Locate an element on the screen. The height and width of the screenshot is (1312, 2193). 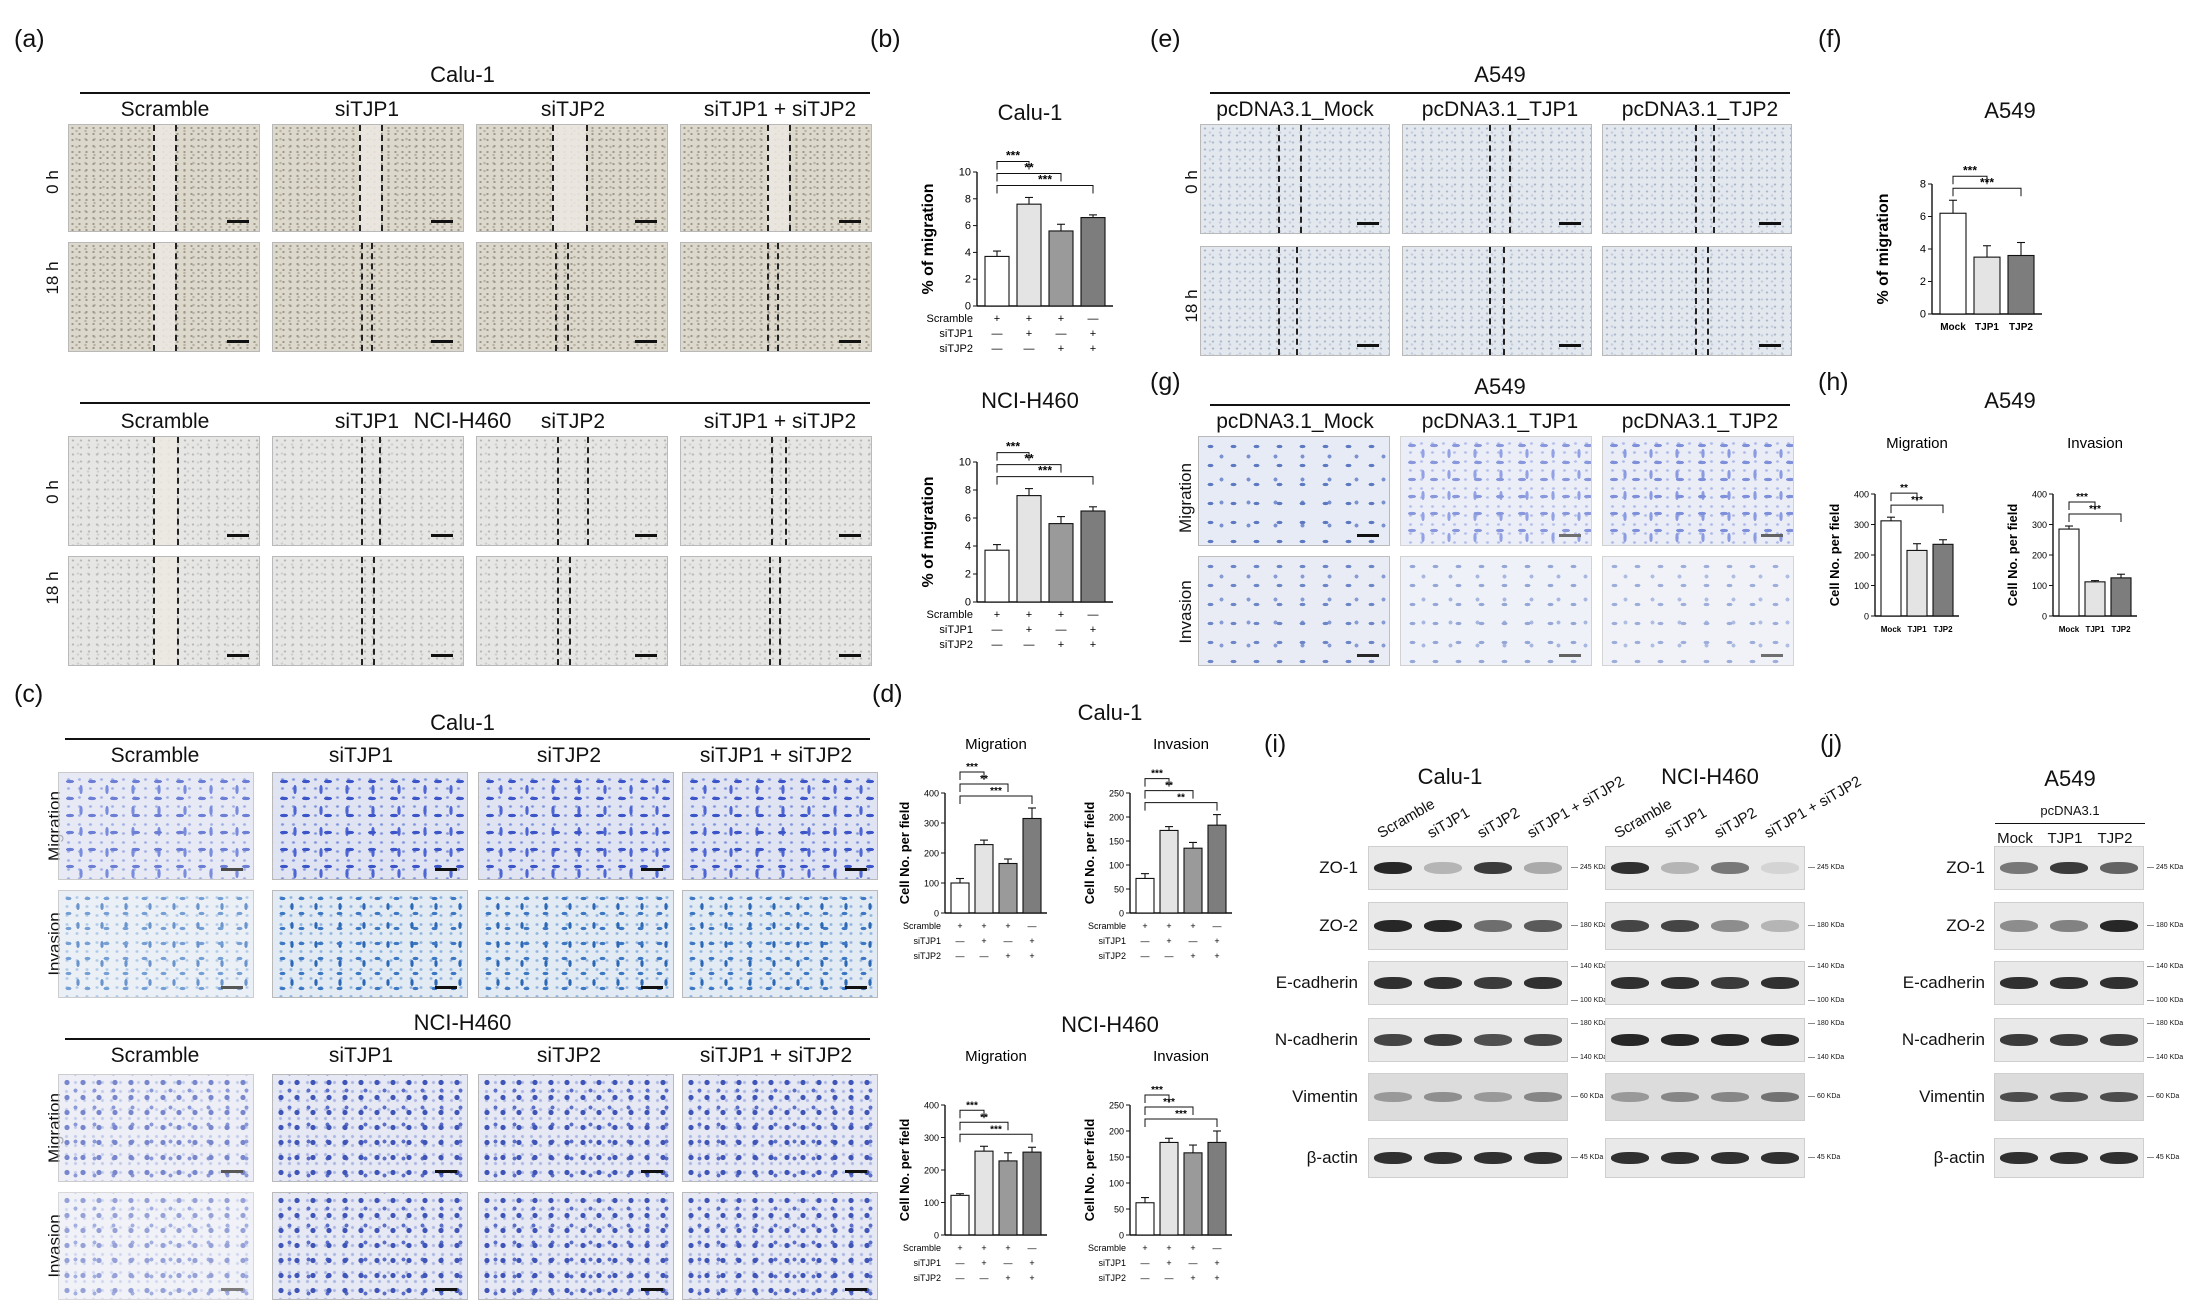
y-tick-label: 400 is located at coordinates (1861, 495).